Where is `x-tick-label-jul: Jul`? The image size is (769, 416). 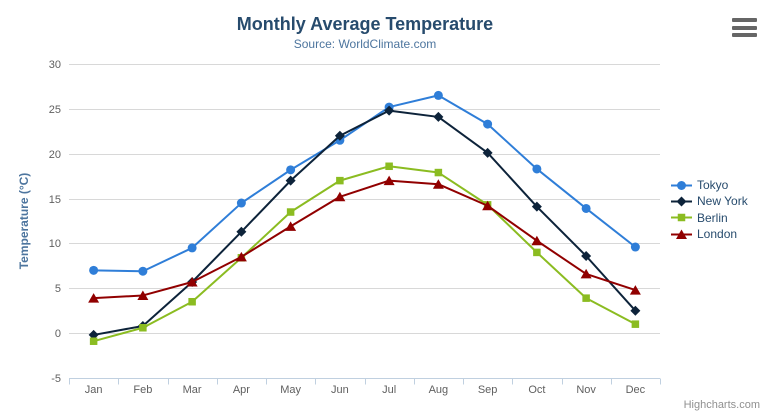 x-tick-label-jul: Jul is located at coordinates (389, 390).